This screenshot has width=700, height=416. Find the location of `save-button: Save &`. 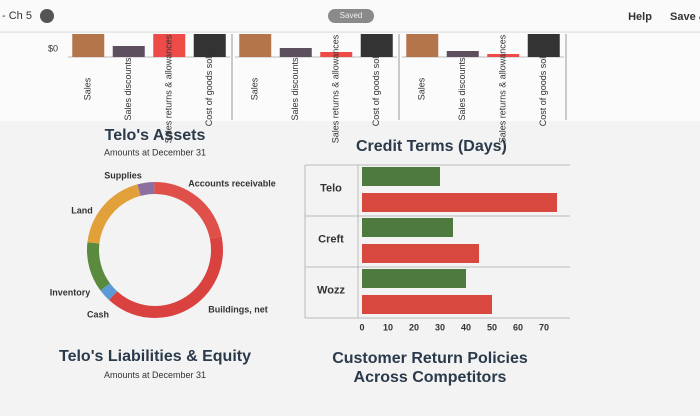

save-button: Save & is located at coordinates (685, 17).